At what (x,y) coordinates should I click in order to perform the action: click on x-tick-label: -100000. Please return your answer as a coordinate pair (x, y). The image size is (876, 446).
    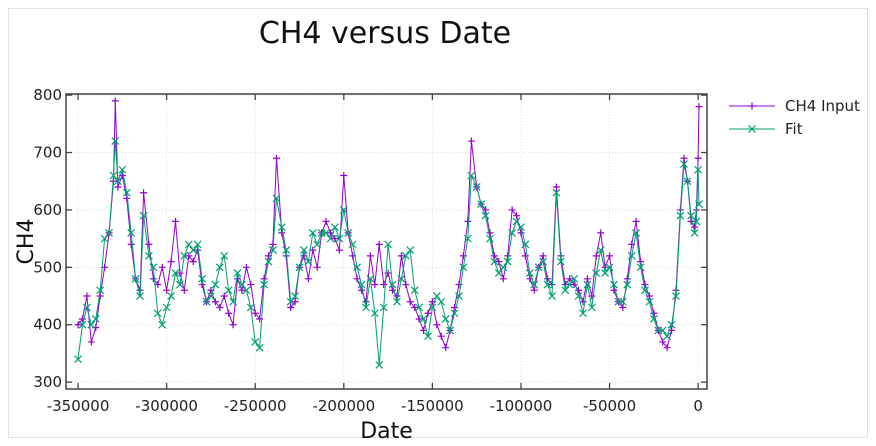
    Looking at the image, I should click on (521, 406).